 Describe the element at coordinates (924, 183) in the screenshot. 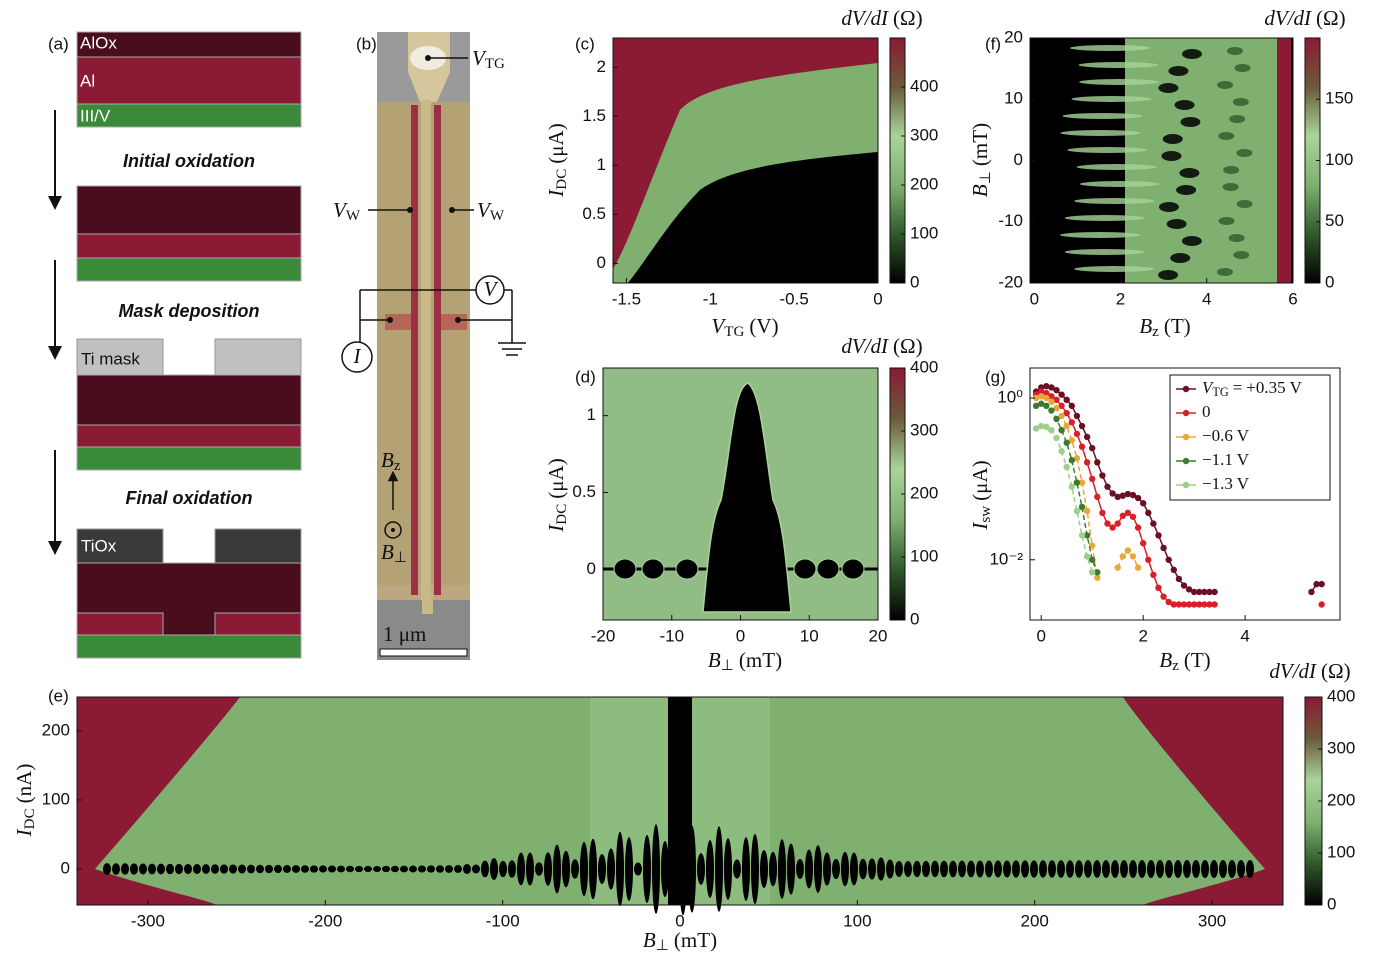

I see `colorbar-tick-label: 200` at that location.